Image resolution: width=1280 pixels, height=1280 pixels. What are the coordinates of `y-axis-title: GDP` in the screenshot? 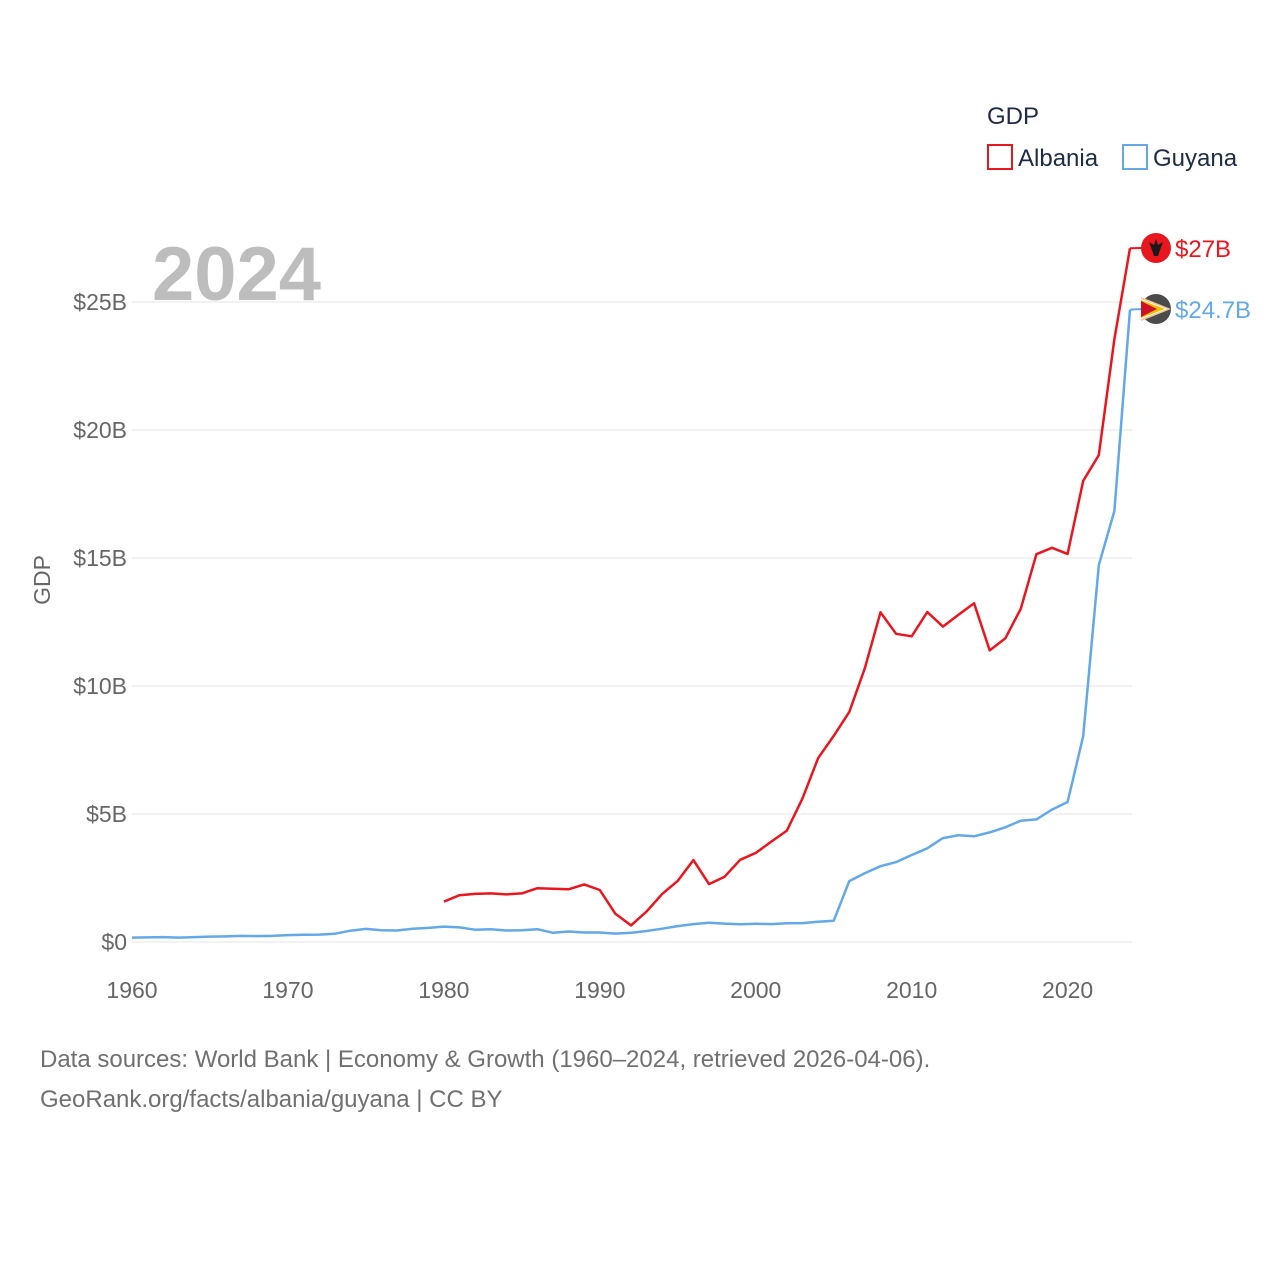 It's located at (42, 580).